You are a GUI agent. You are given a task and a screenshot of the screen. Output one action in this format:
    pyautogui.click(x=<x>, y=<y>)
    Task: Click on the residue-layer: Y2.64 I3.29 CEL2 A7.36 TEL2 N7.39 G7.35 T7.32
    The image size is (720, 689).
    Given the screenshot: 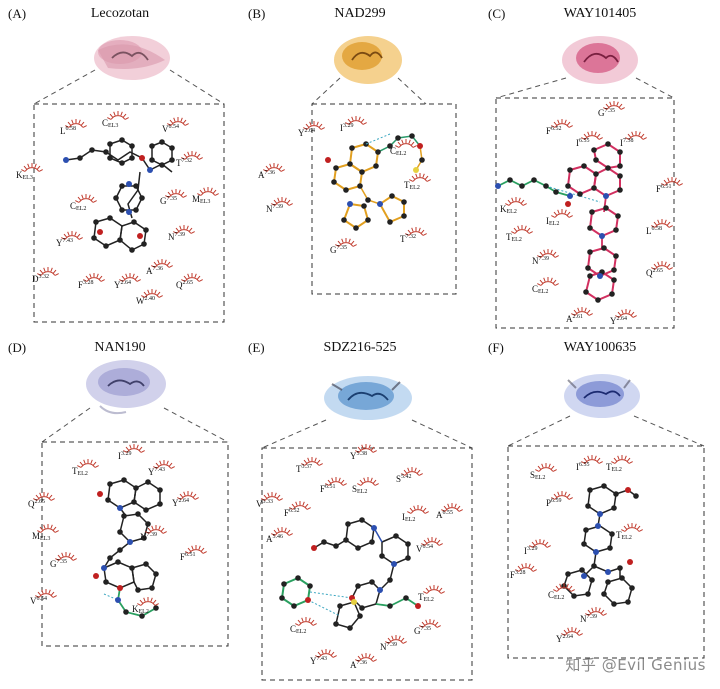 What is the action you would take?
    pyautogui.click(x=344, y=185)
    